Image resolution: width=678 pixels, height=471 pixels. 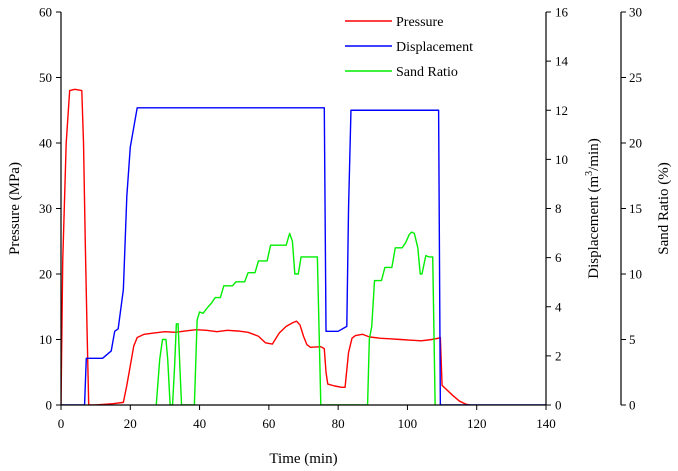 I want to click on y-tick-label-sand-ratio: 25, so click(x=635, y=77).